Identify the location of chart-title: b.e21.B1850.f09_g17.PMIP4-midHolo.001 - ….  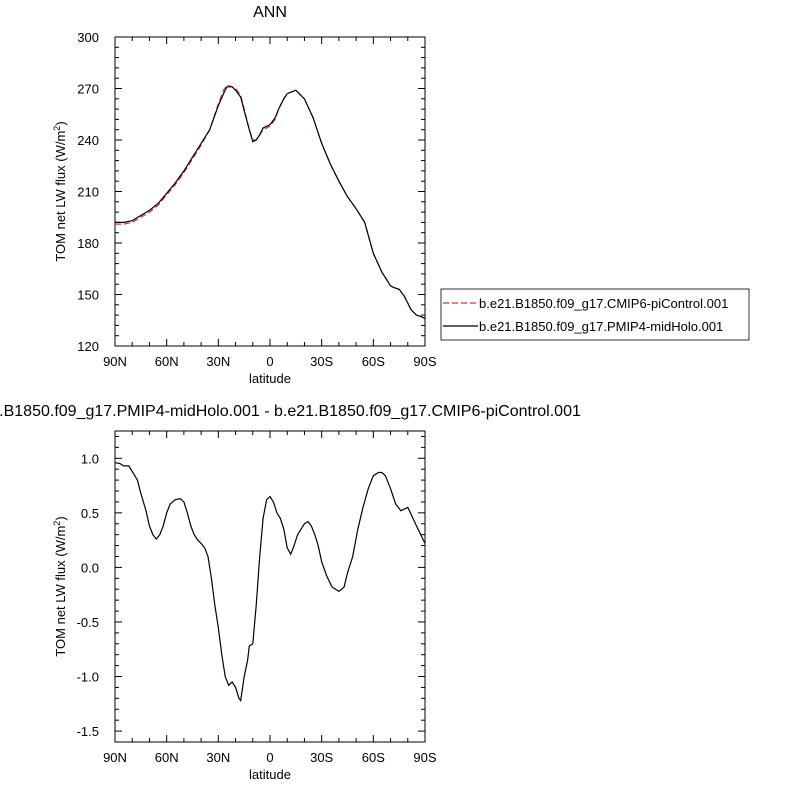
(290, 411).